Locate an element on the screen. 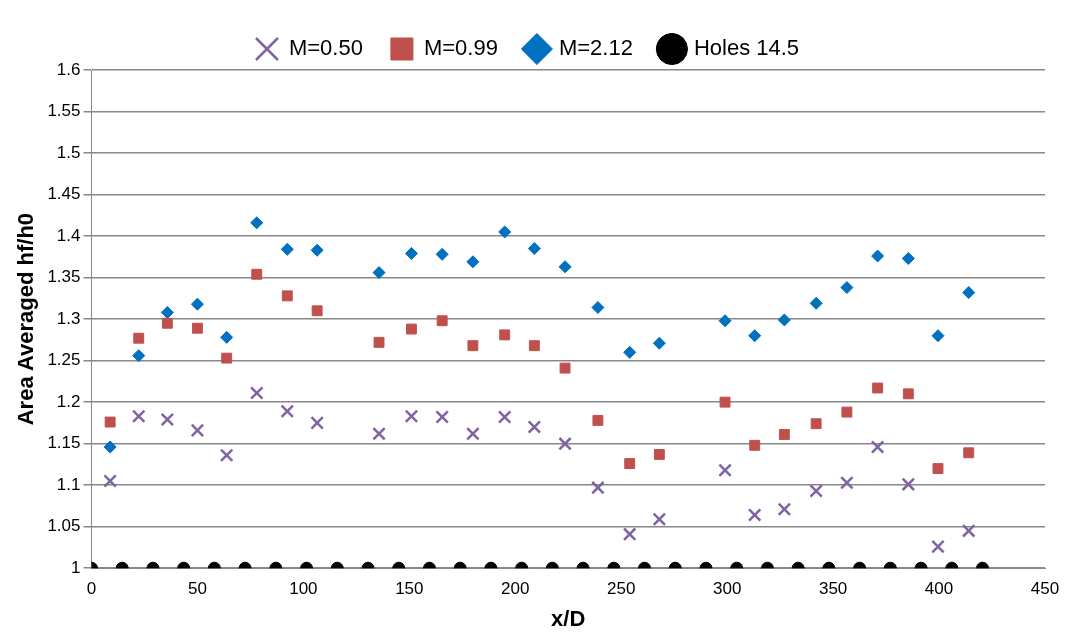 The image size is (1070, 642). legend-label: Holes 14.5 is located at coordinates (746, 48).